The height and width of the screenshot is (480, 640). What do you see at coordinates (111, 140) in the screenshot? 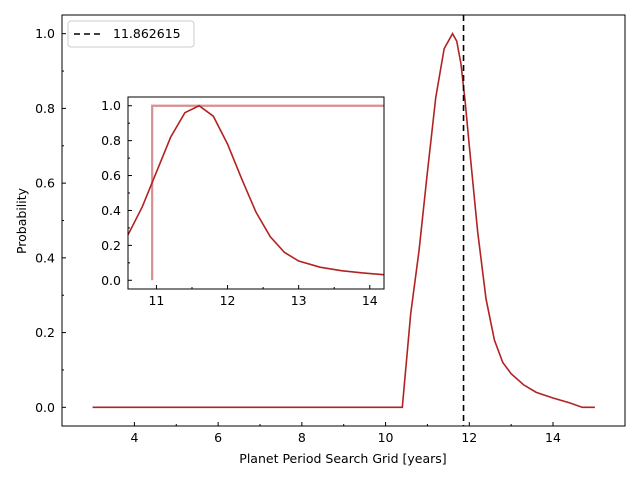
I see `inset-y-tick-label: 0.8` at bounding box center [111, 140].